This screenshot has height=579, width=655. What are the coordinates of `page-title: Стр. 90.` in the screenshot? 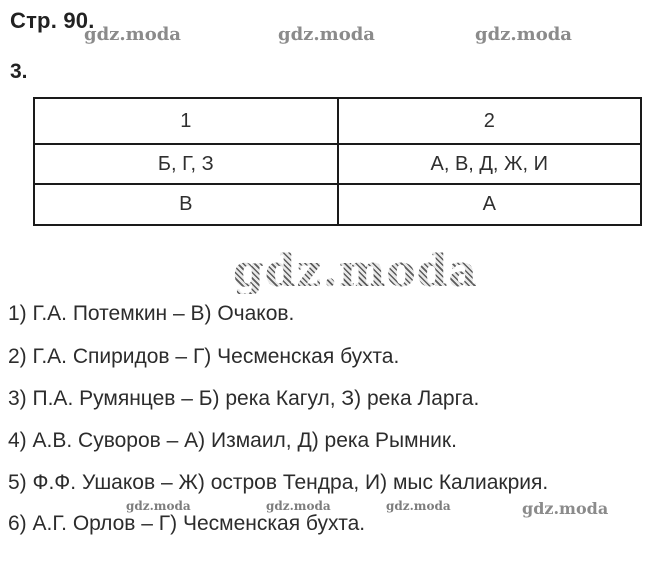 It's located at (52, 20).